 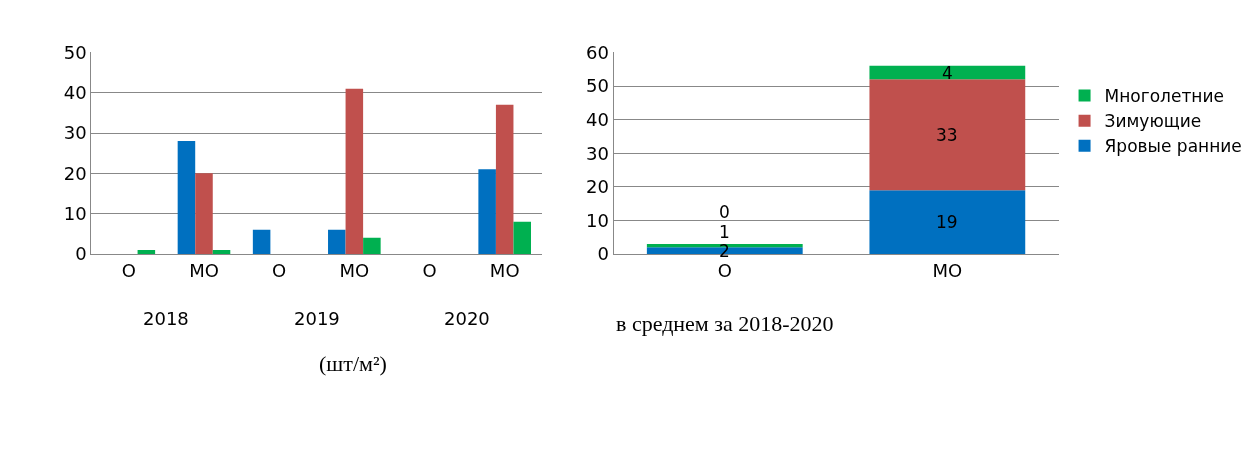 I want to click on text: 2019, so click(x=317, y=318).